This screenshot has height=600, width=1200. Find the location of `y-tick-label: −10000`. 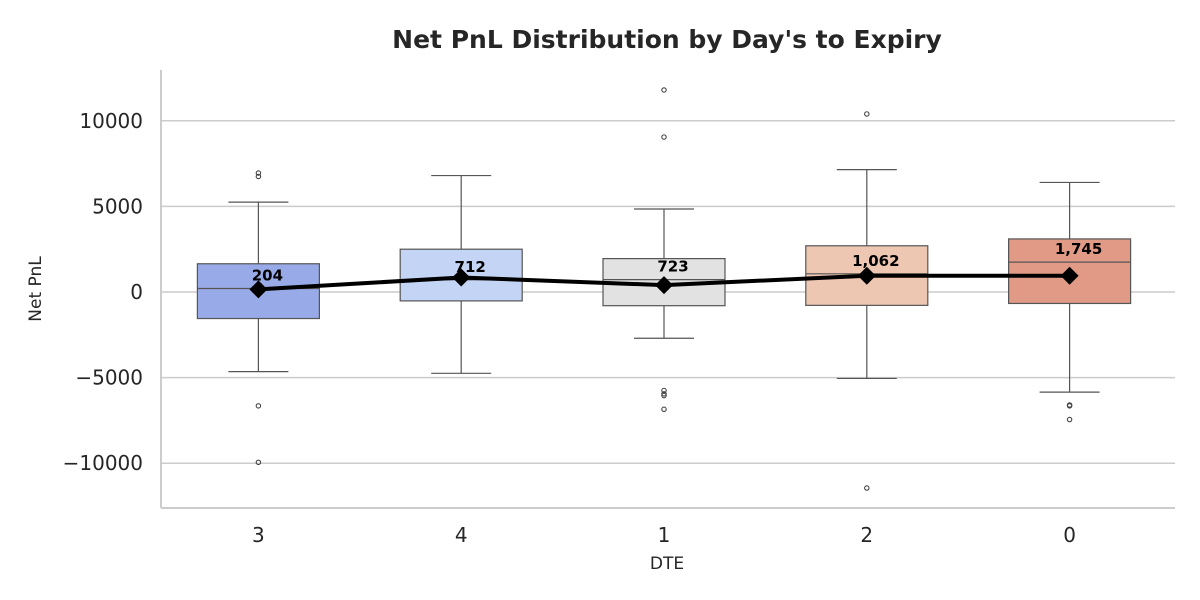

y-tick-label: −10000 is located at coordinates (103, 463).